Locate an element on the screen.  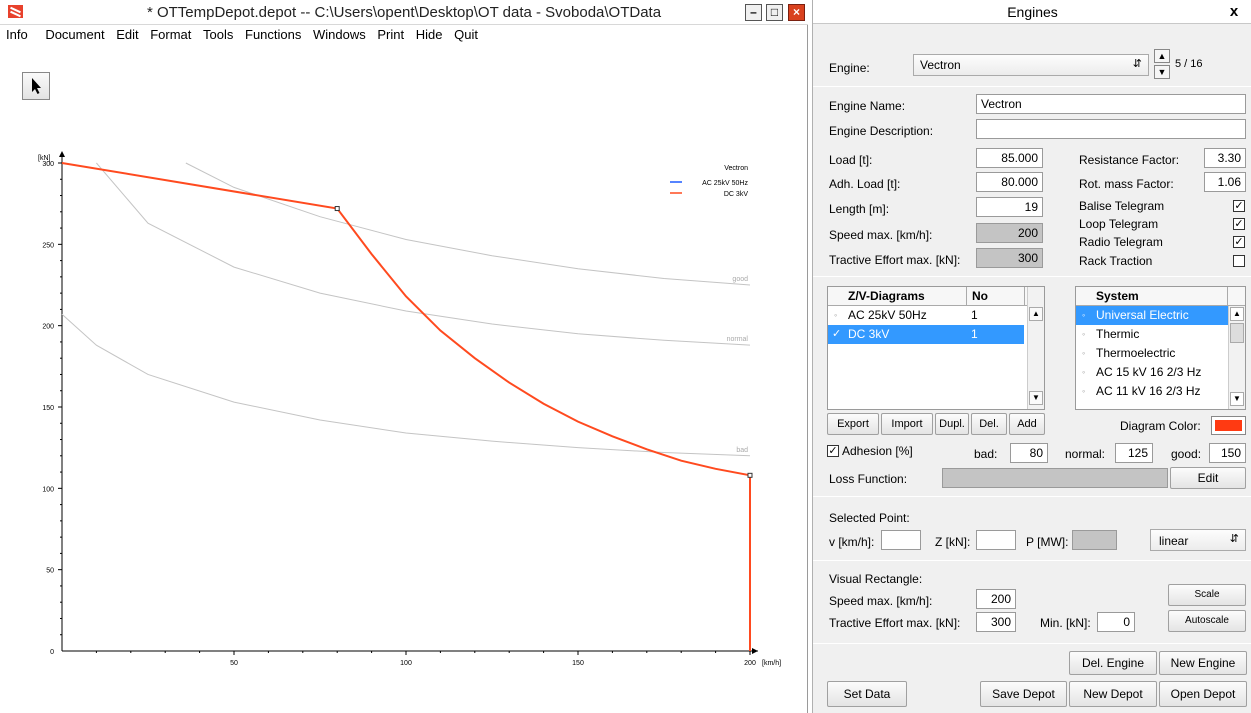
engine-description-field is located at coordinates (1111, 129).